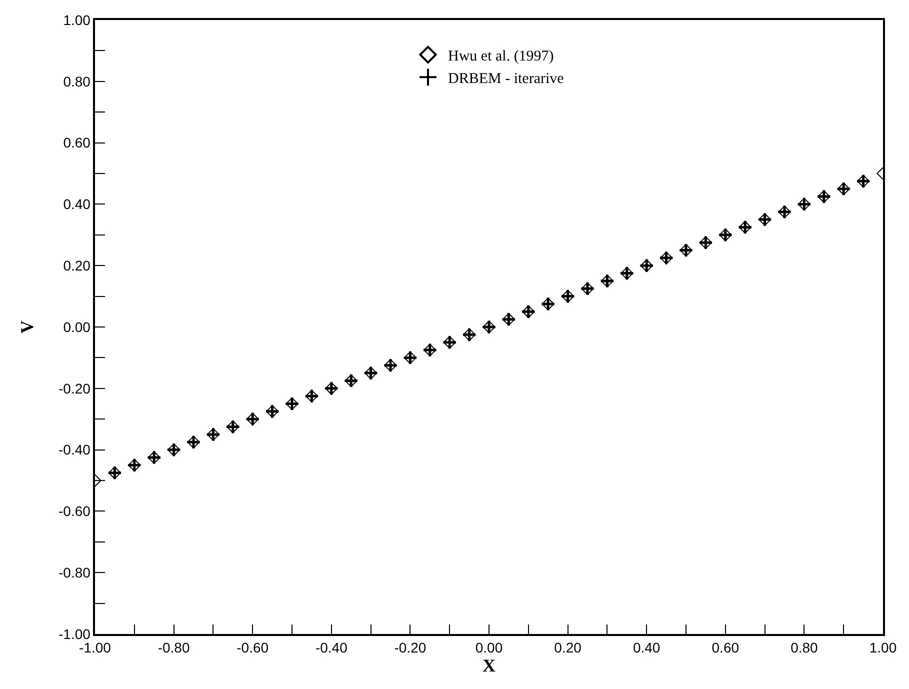 The height and width of the screenshot is (689, 909). What do you see at coordinates (27, 327) in the screenshot?
I see `y-axis-title: V` at bounding box center [27, 327].